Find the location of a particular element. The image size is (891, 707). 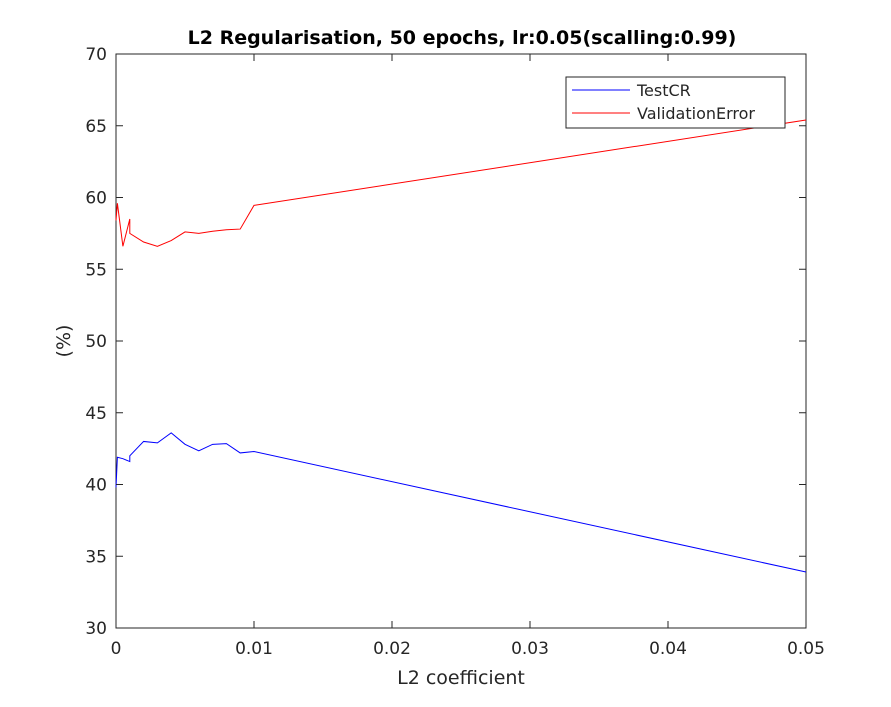

legend-label-validationerror: ValidationError is located at coordinates (696, 113).